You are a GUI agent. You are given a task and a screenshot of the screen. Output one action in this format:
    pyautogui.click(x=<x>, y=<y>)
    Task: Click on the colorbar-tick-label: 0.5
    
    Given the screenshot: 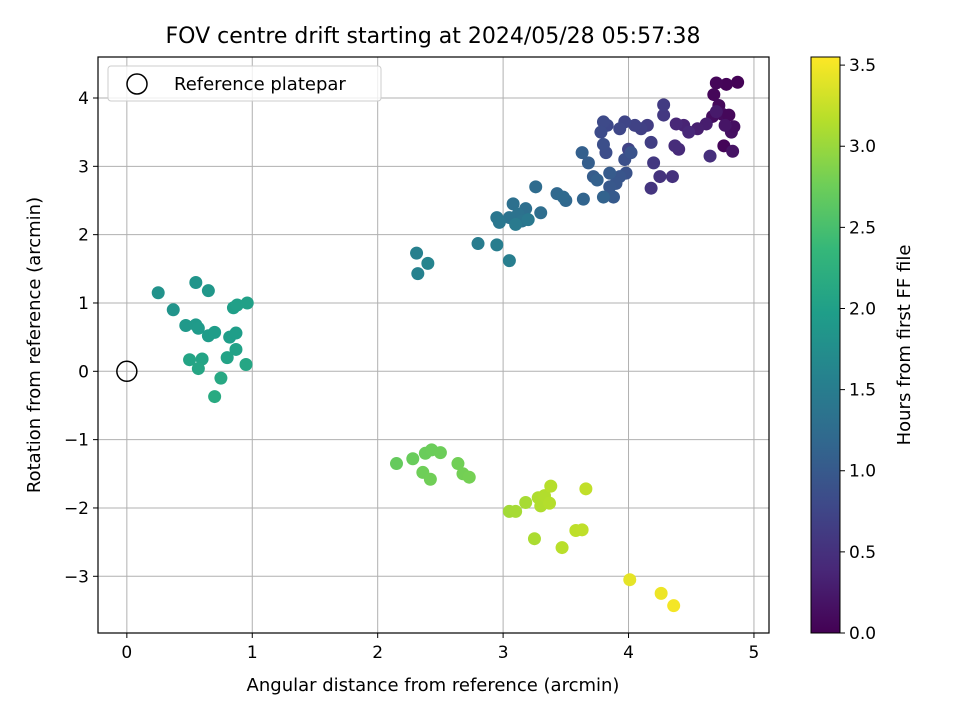 What is the action you would take?
    pyautogui.click(x=862, y=553)
    